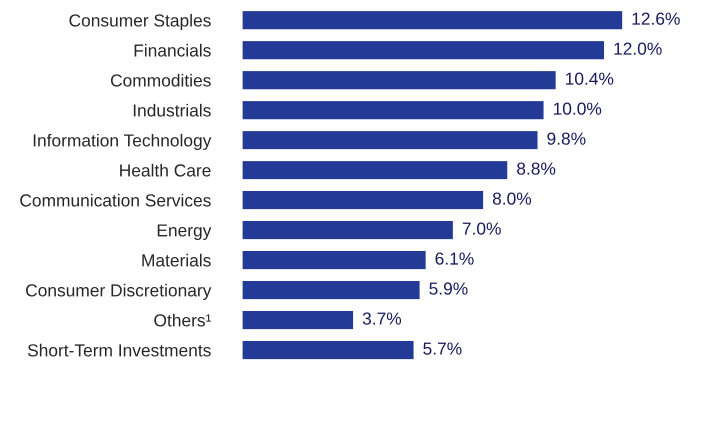 Image resolution: width=720 pixels, height=432 pixels. What do you see at coordinates (638, 48) in the screenshot?
I see `data-label: 12.0%` at bounding box center [638, 48].